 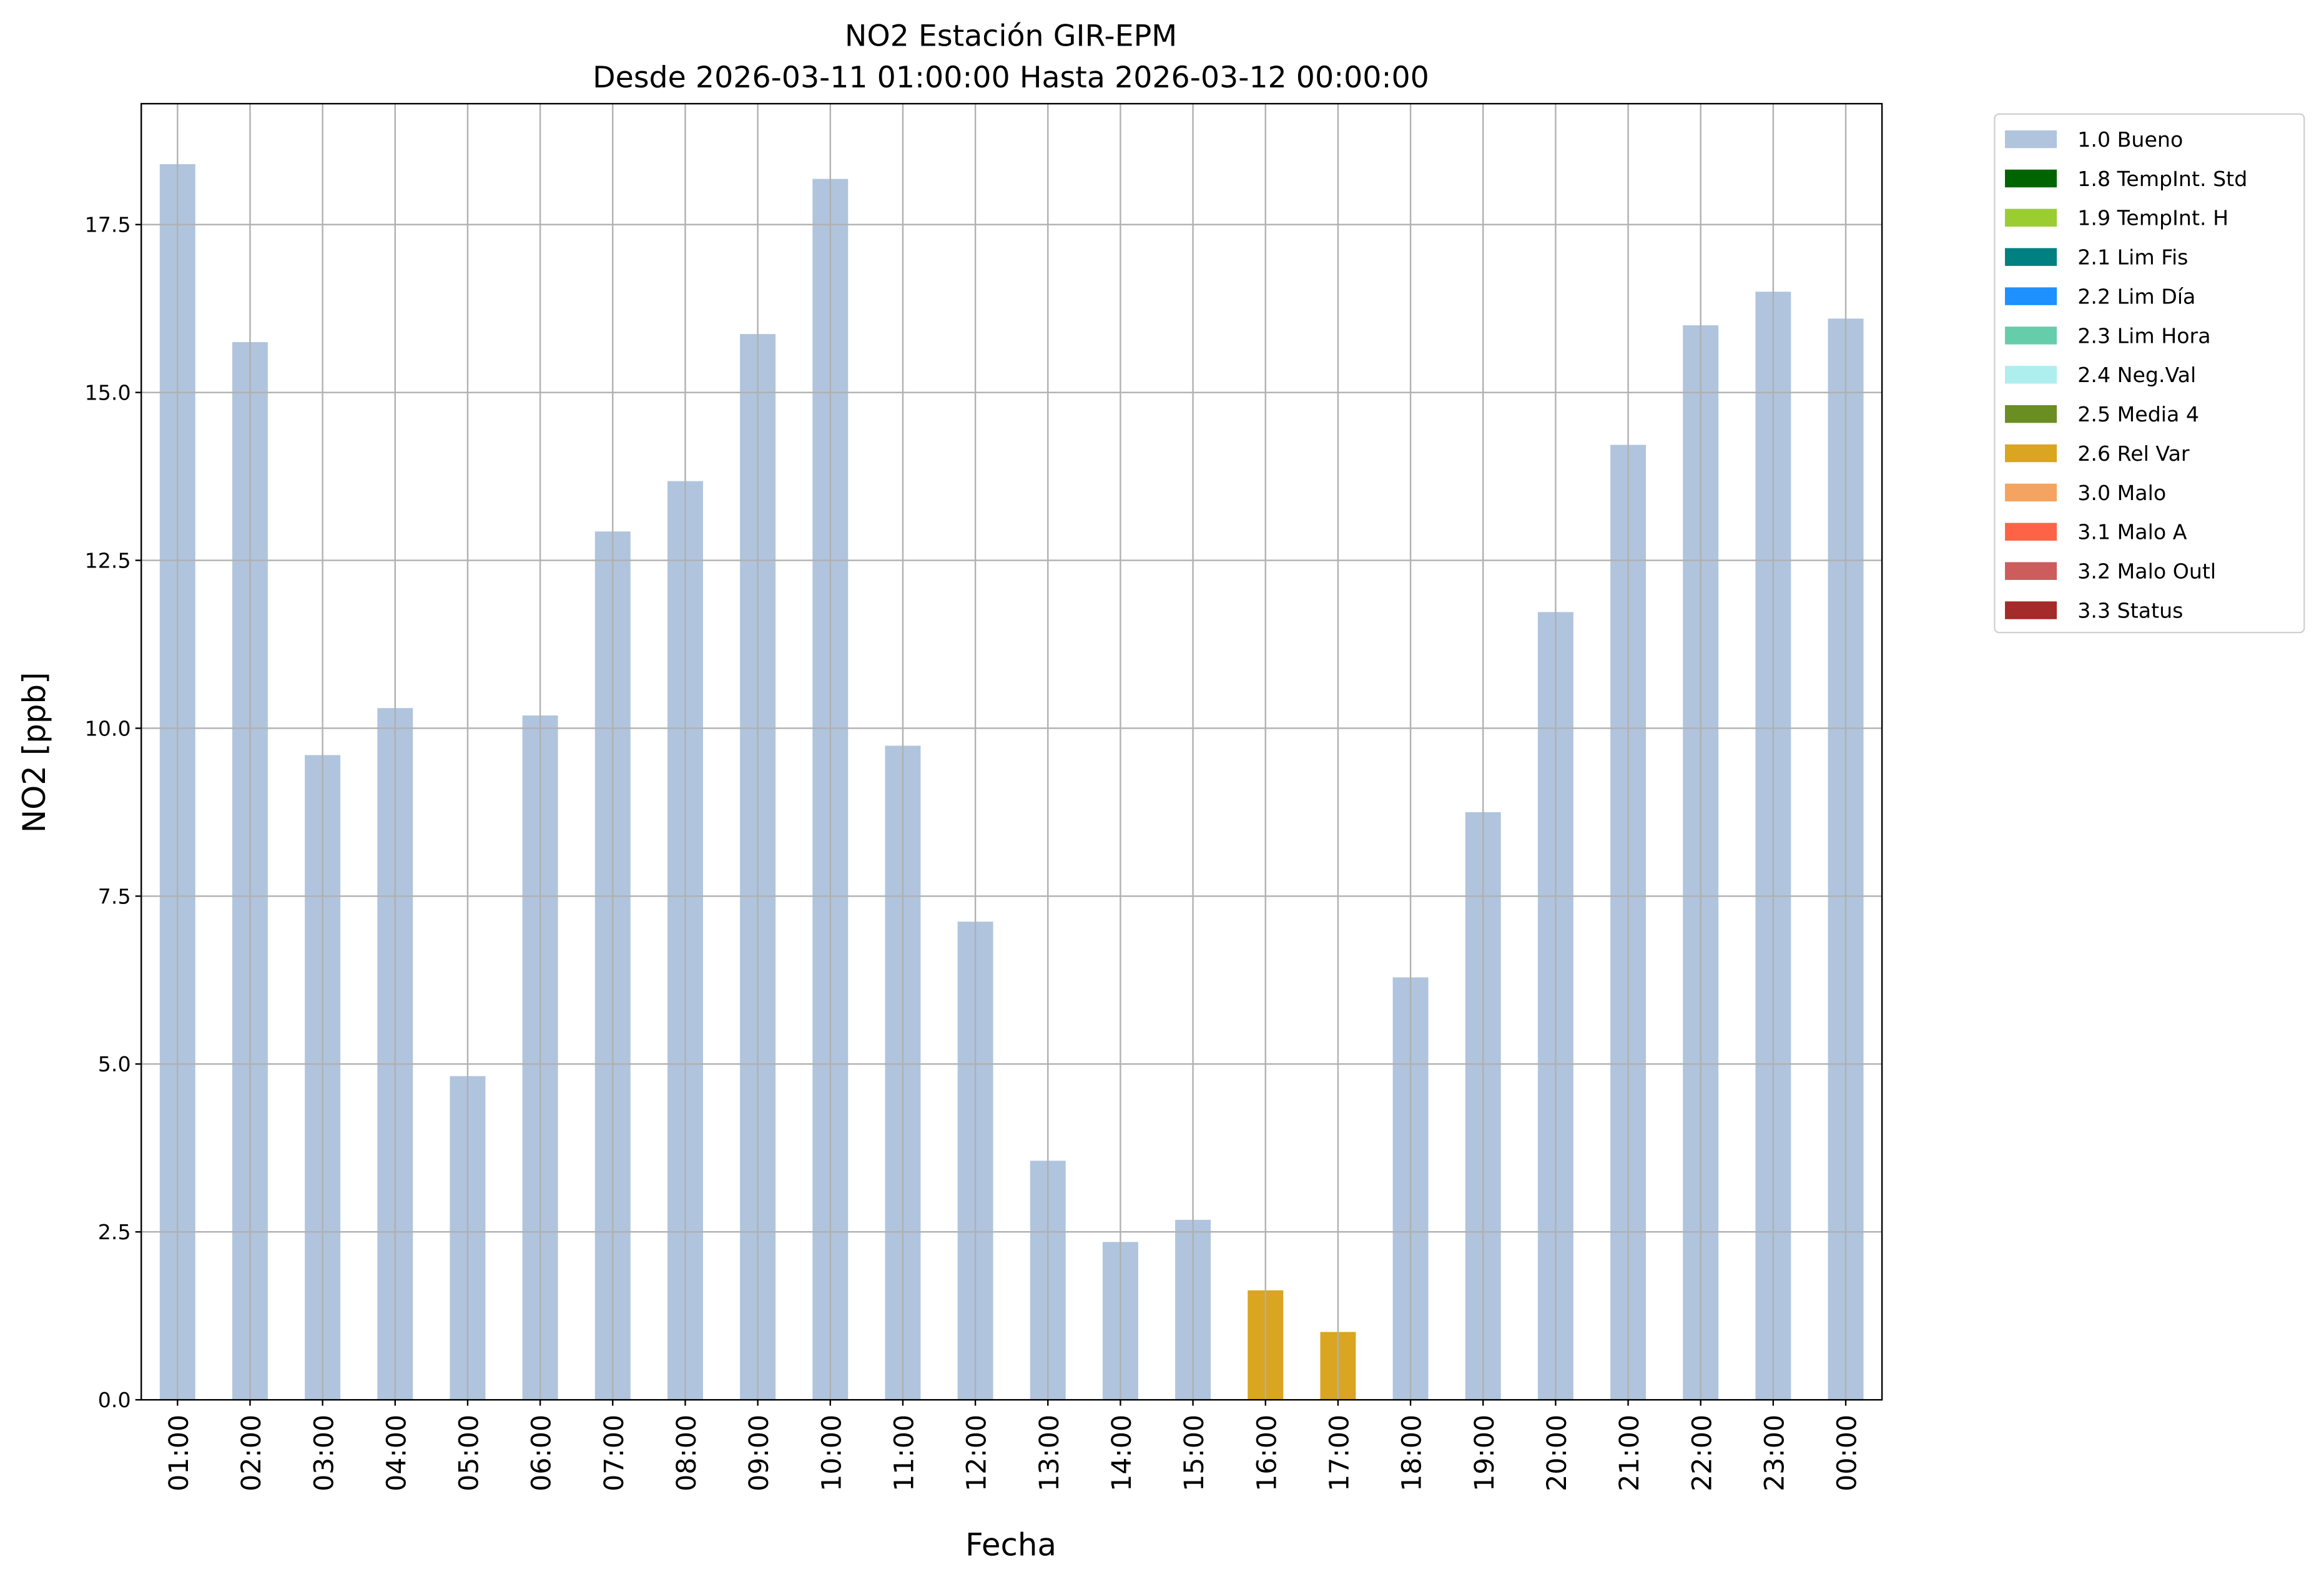 I want to click on x-tick-label: 03:00, so click(x=324, y=1453).